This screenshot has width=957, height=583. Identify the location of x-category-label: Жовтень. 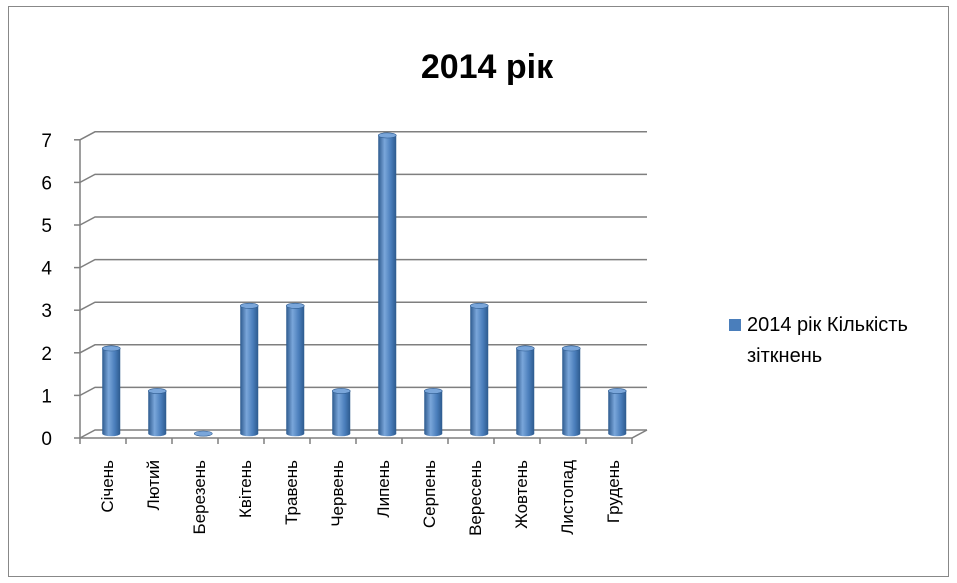
(521, 494).